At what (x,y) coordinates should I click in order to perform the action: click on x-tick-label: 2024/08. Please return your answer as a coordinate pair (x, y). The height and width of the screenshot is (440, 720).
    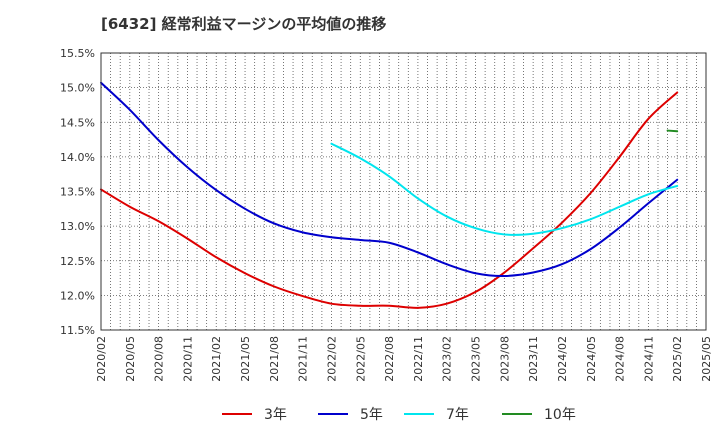
    Looking at the image, I should click on (620, 359).